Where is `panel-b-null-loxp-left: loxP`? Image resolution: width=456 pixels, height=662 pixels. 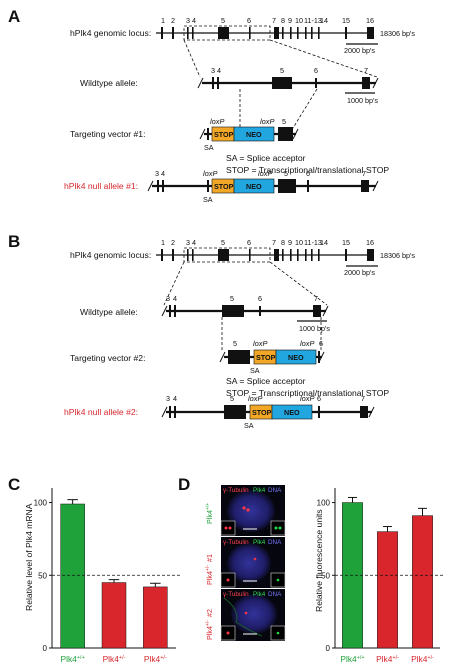
panel-b-null-loxp-left: loxP is located at coordinates (255, 398).